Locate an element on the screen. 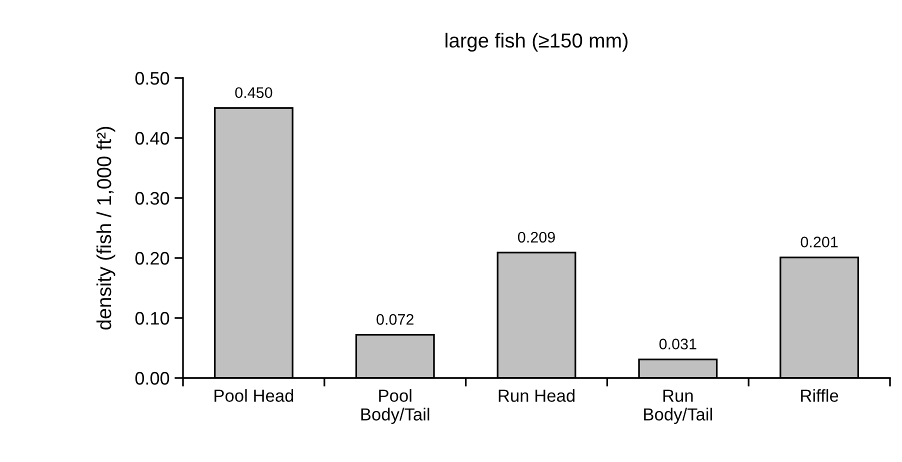 The width and height of the screenshot is (902, 462). y-tick-label: 0.30 is located at coordinates (152, 198).